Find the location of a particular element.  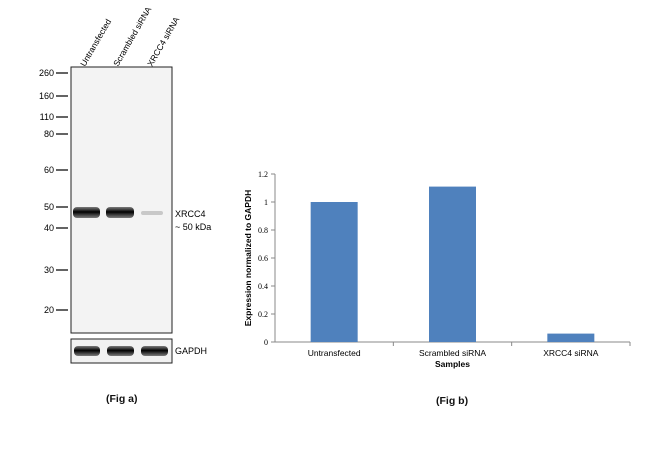

caption-fig-b: (Fig b) is located at coordinates (452, 401).